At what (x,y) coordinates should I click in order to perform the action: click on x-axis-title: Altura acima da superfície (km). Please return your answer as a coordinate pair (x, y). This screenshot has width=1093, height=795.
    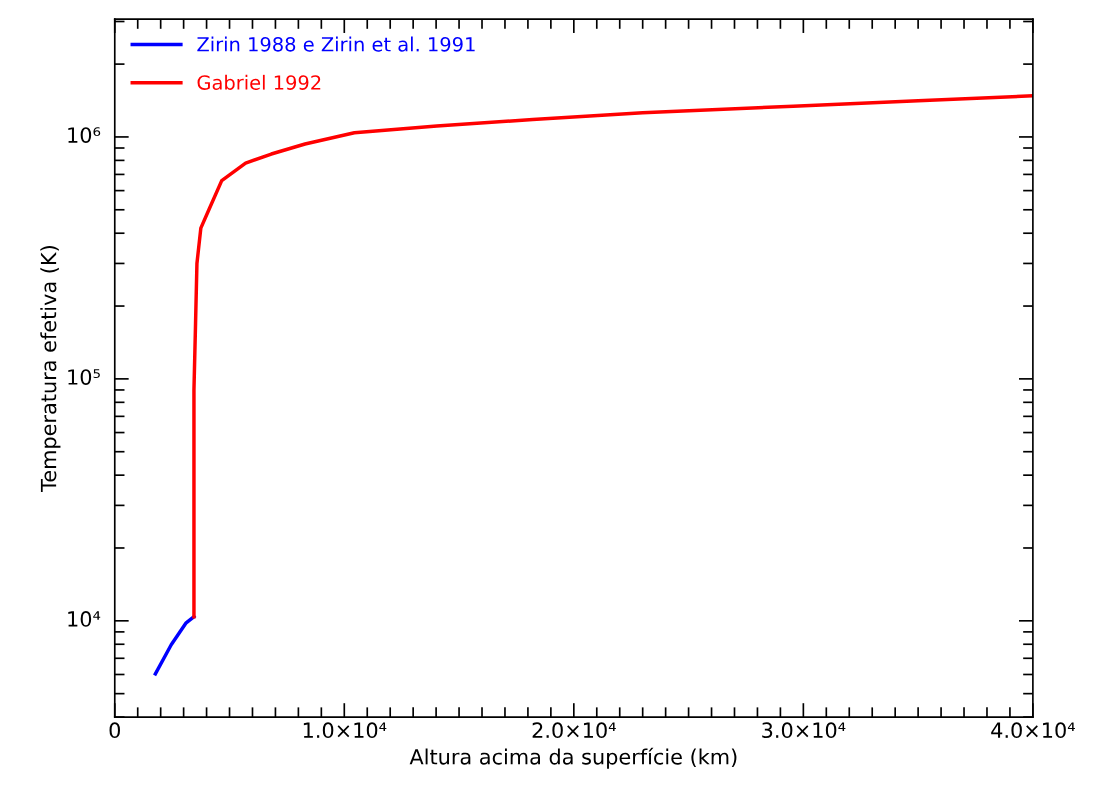
    Looking at the image, I should click on (573, 758).